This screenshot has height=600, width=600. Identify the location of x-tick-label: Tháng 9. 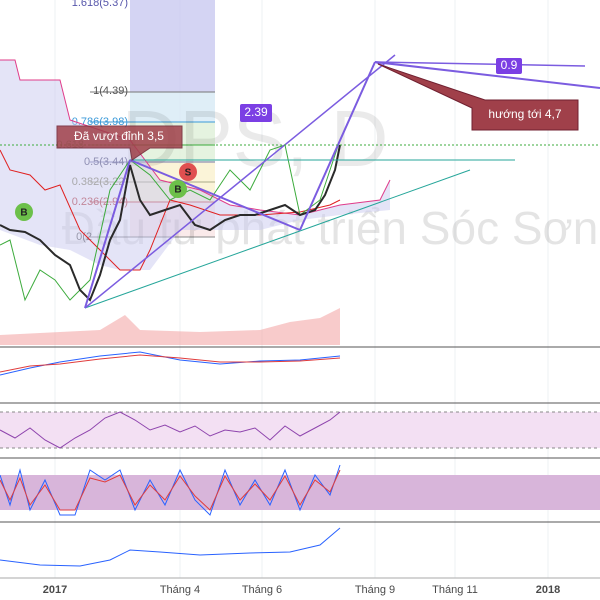
(375, 590).